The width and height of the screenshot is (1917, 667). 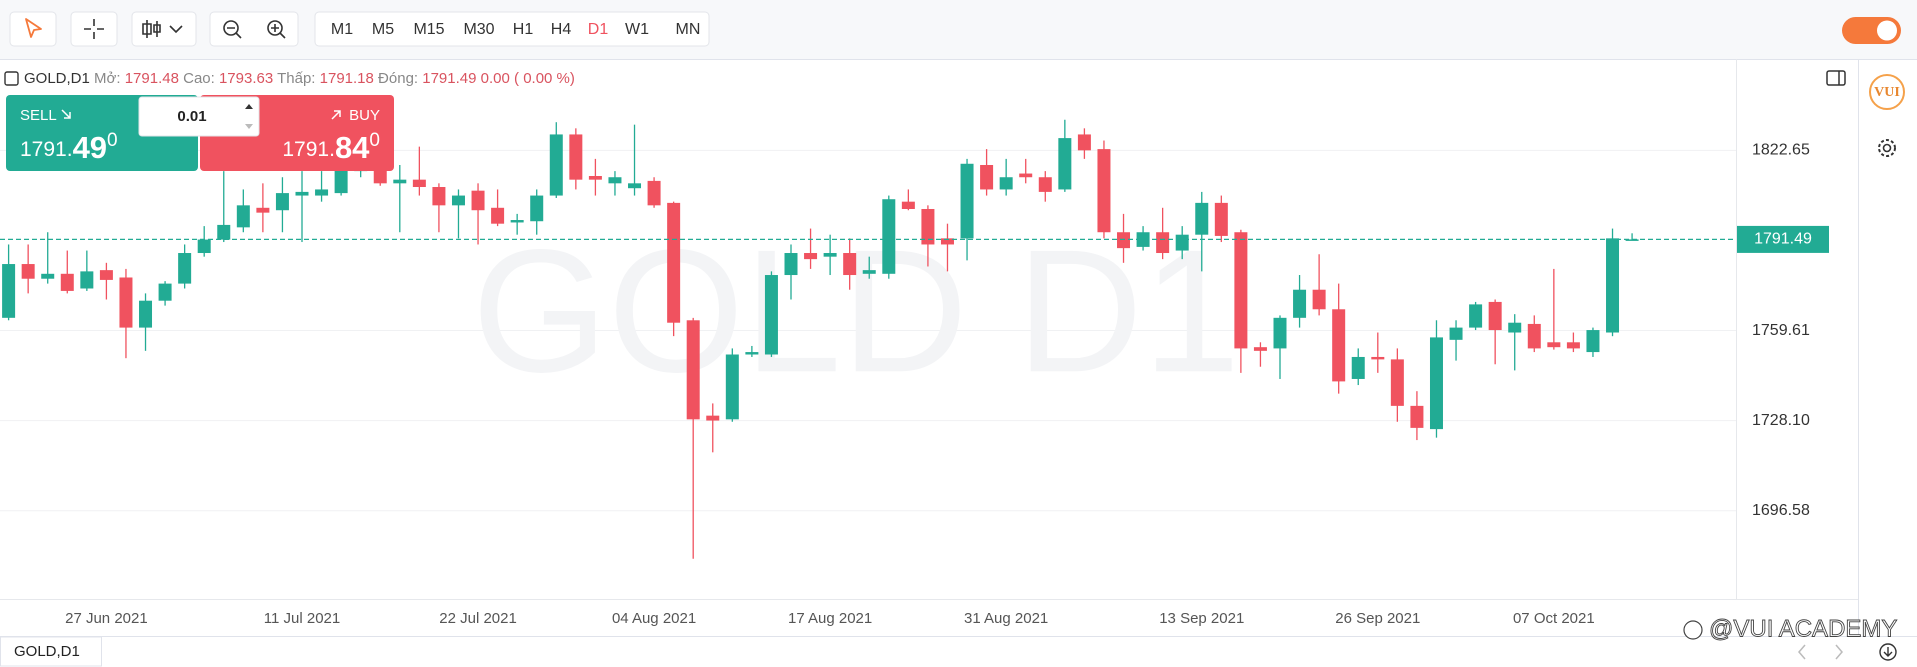 I want to click on timeframe-button: M15, so click(x=428, y=29).